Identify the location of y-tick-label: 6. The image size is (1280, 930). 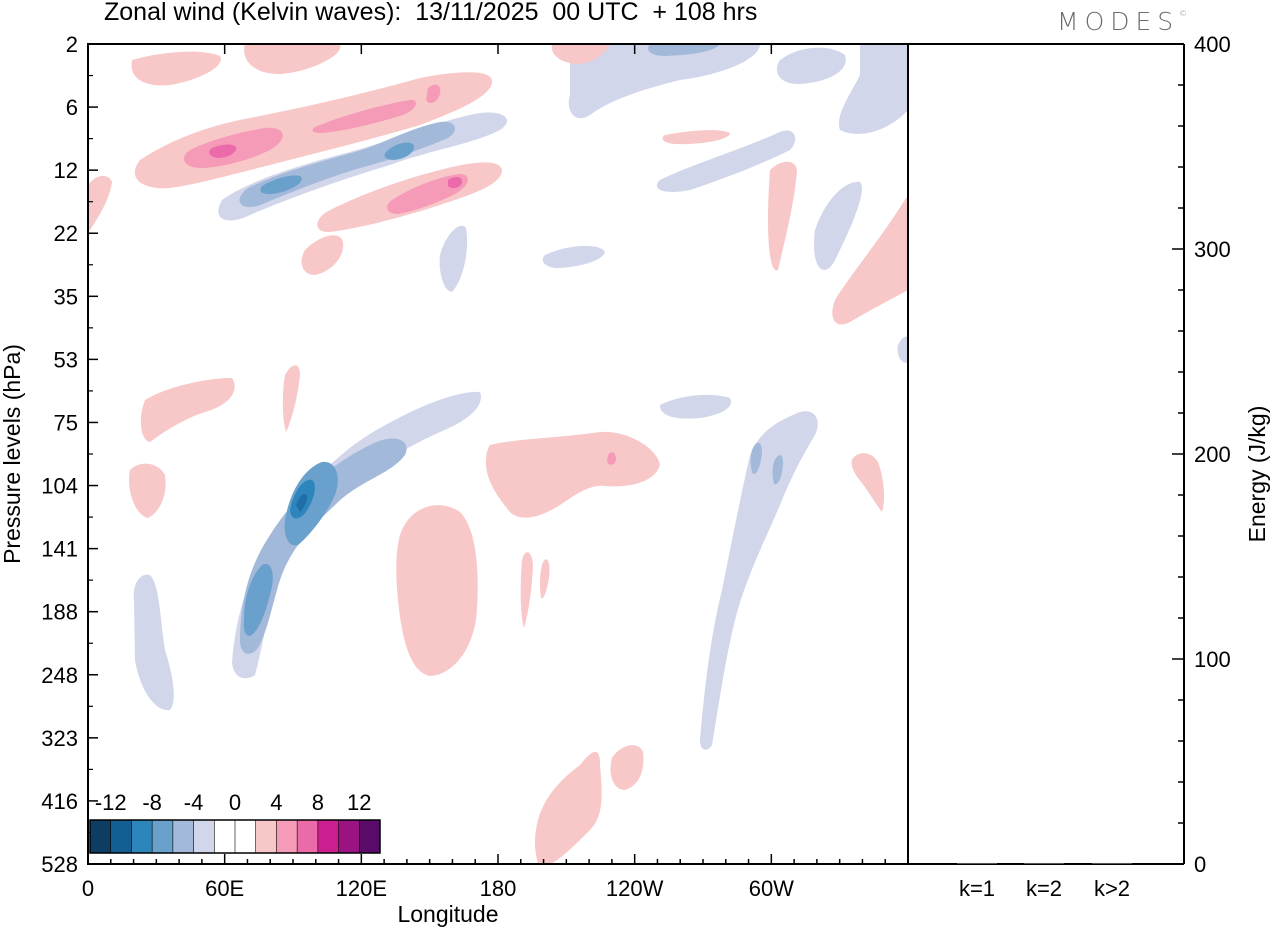
(72, 107).